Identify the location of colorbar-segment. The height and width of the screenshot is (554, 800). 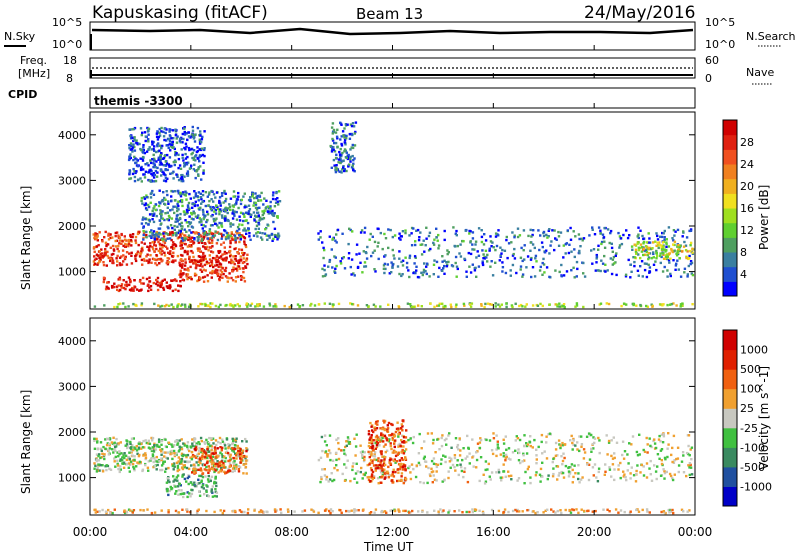
(730, 201).